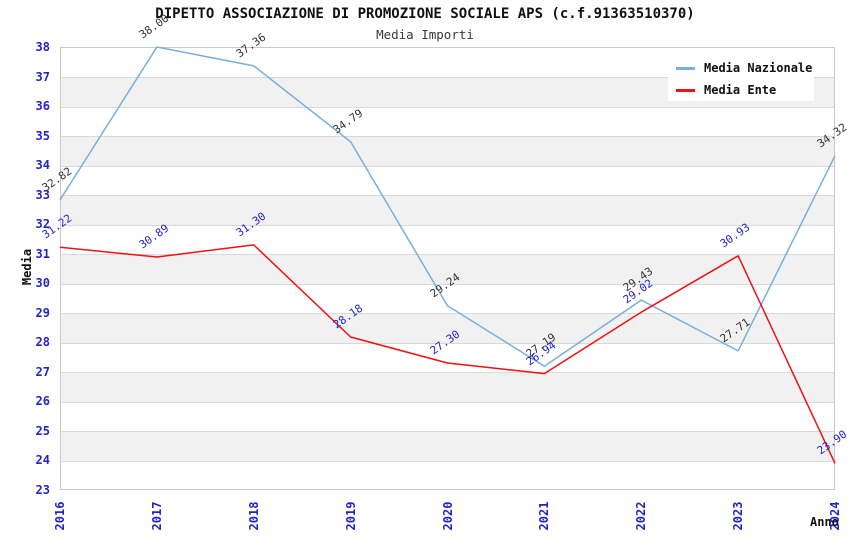 The width and height of the screenshot is (850, 556). What do you see at coordinates (27, 267) in the screenshot?
I see `y-axis-title: Media` at bounding box center [27, 267].